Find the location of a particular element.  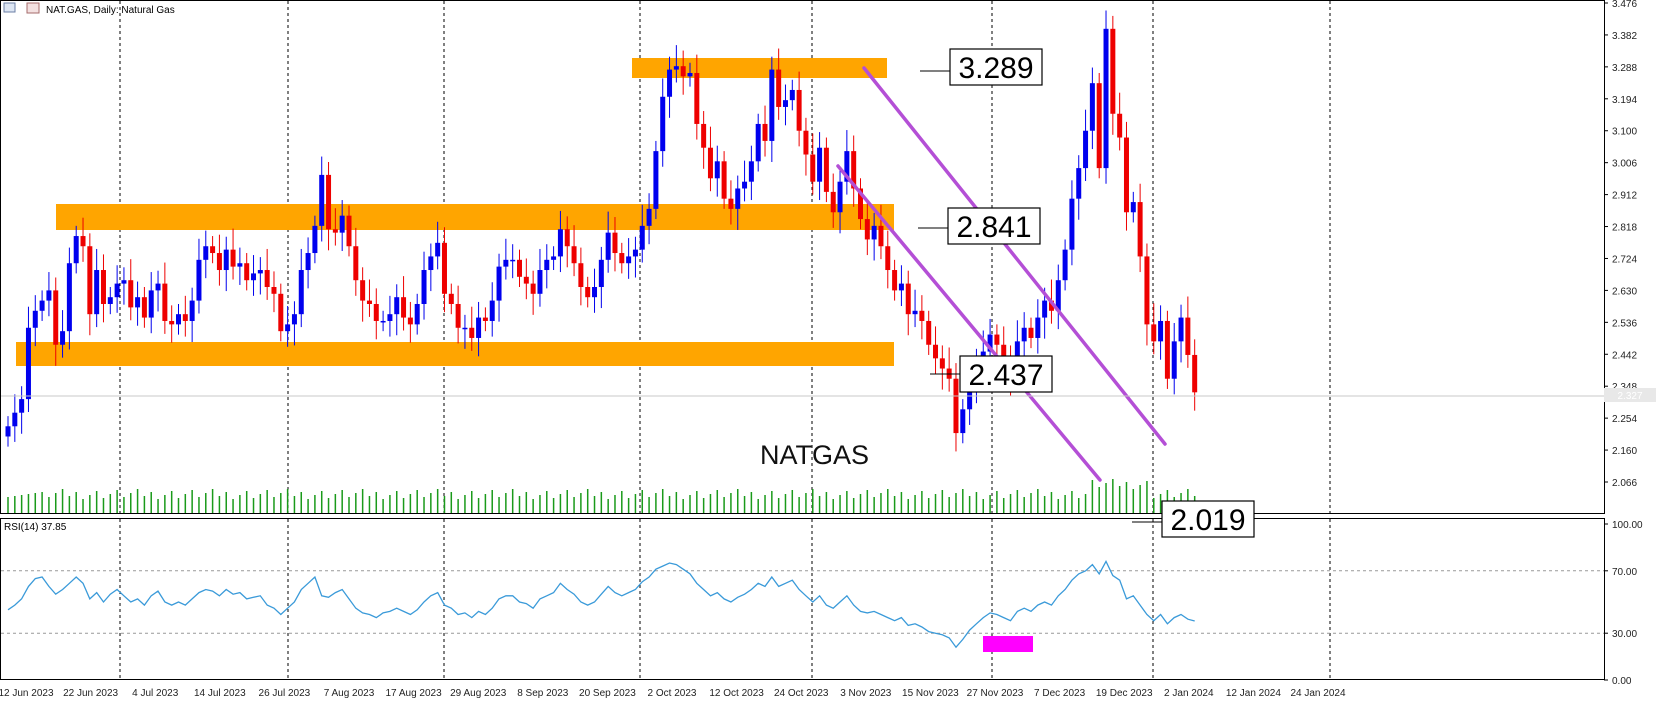

level-label: 2.437 is located at coordinates (1005, 375).